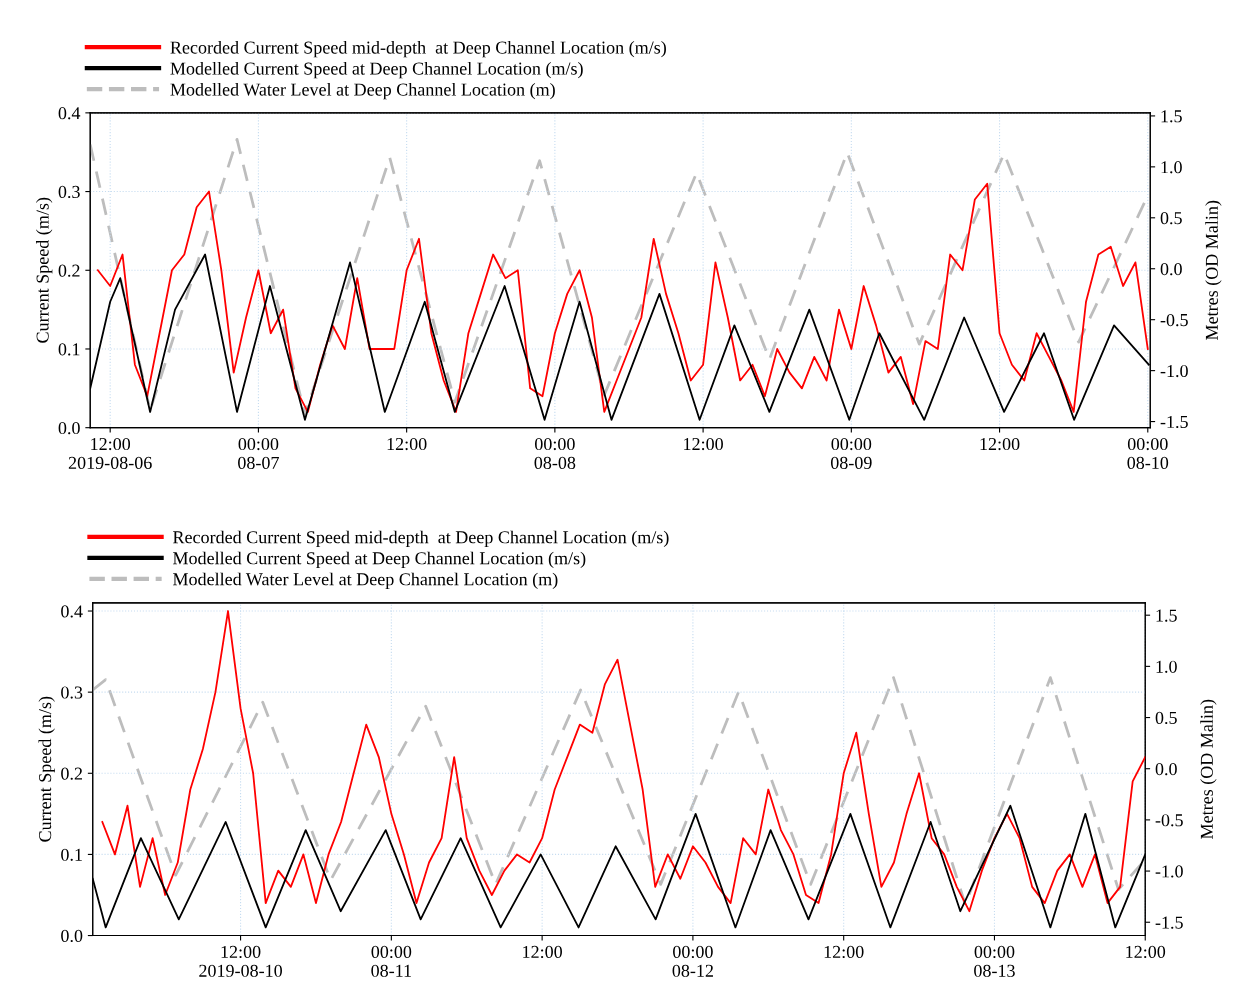  I want to click on x-tick-label: 12:00 2019-08-10, so click(241, 961).